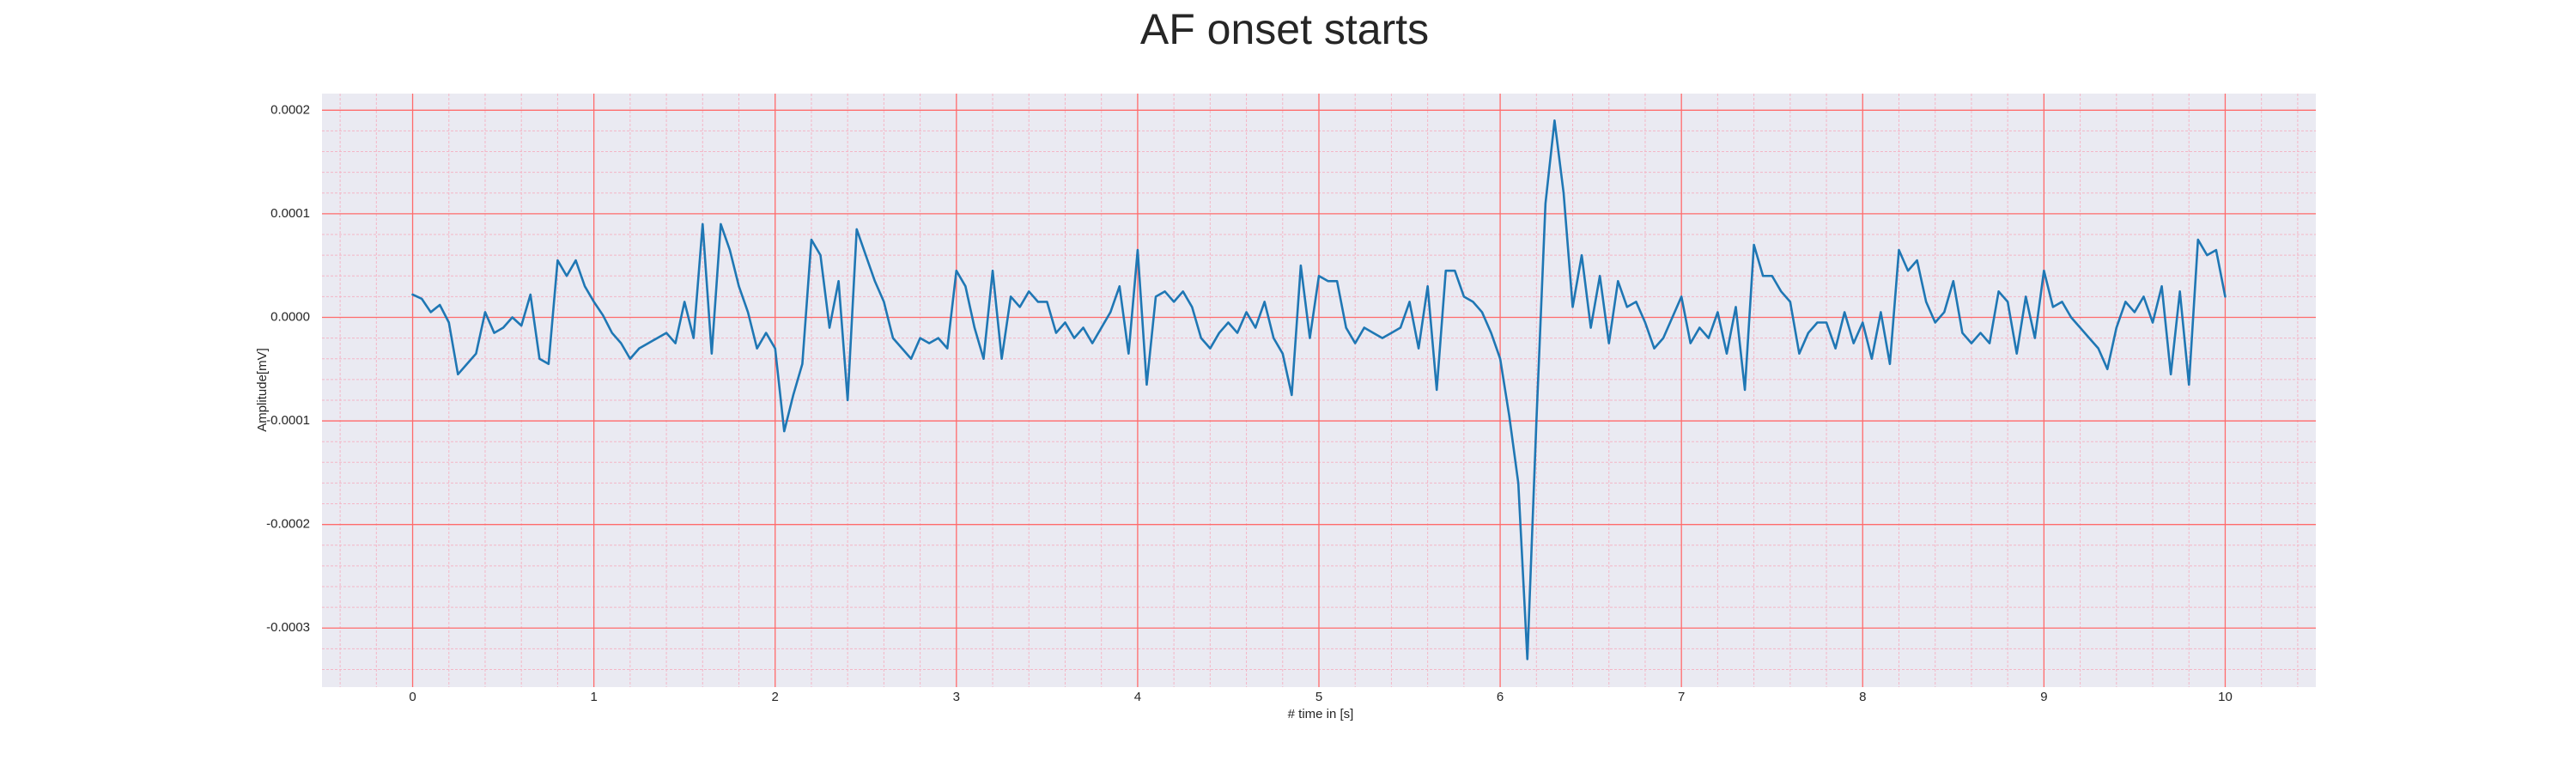  What do you see at coordinates (288, 627) in the screenshot?
I see `y-tick-label: -0.0003` at bounding box center [288, 627].